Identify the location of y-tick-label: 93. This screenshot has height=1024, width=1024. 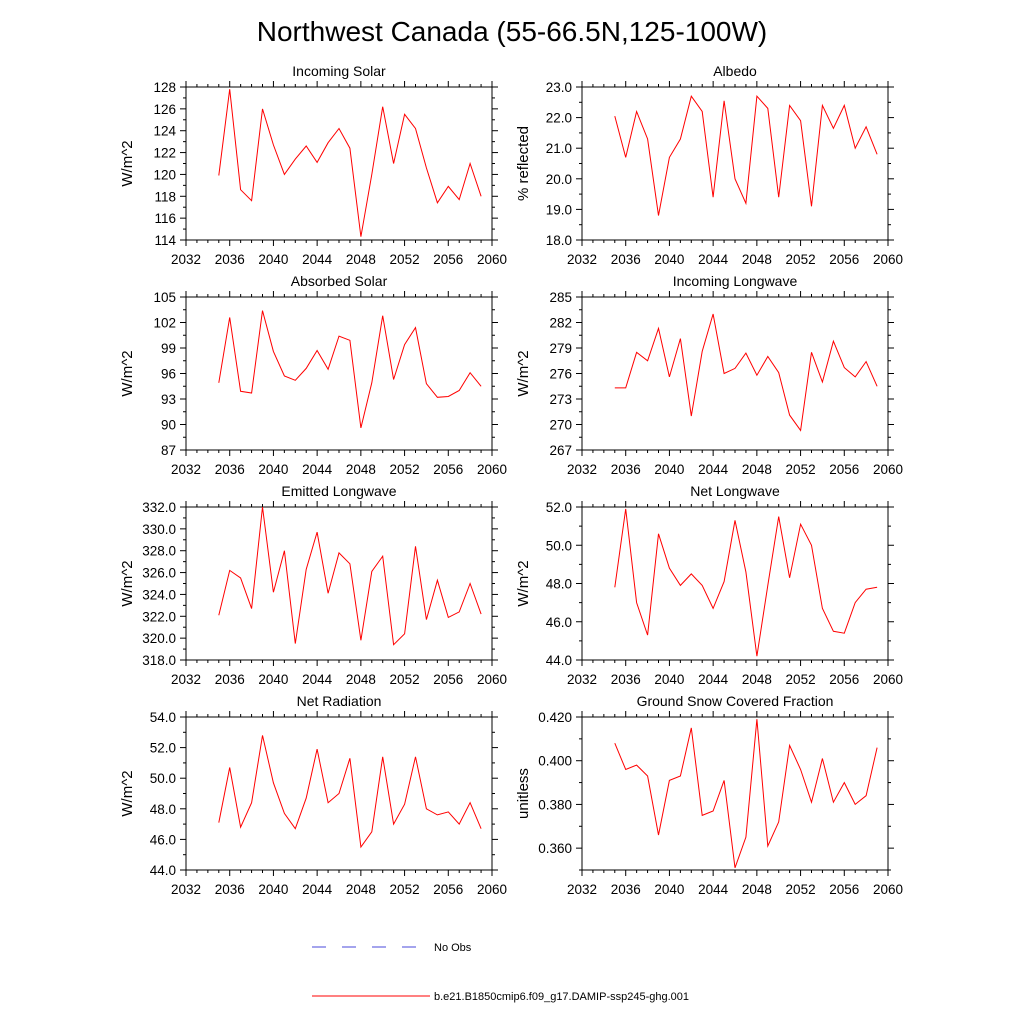
(168, 399).